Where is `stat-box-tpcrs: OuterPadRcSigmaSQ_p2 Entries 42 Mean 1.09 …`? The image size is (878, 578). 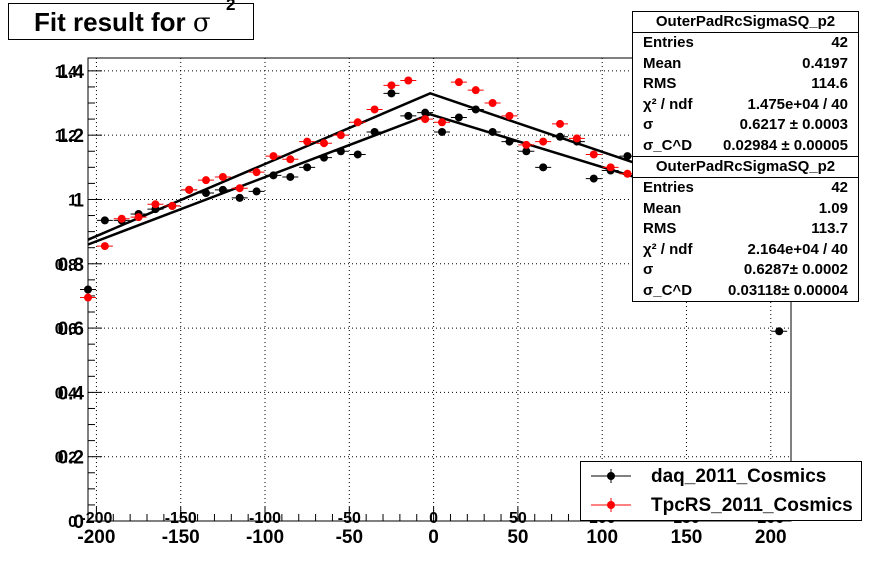
stat-box-tpcrs: OuterPadRcSigmaSQ_p2 Entries 42 Mean 1.09 … is located at coordinates (745, 229).